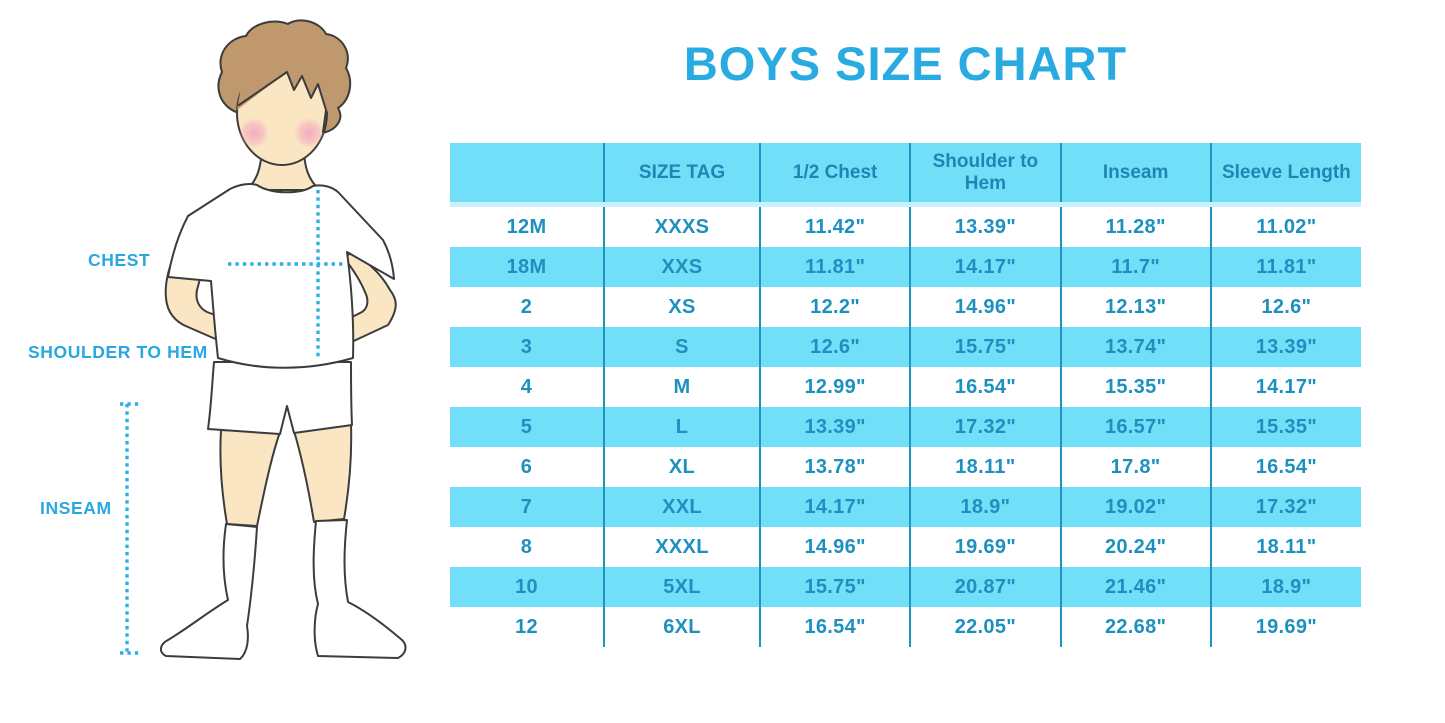 The image size is (1445, 723). I want to click on table-row: 10 5XL 15.75" 20.87" 21.46" 18.9", so click(905, 587).